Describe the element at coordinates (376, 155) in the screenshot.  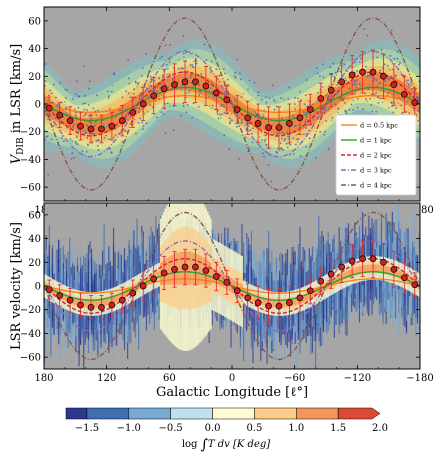
I see `legend-label: d = 2 kpc` at that location.